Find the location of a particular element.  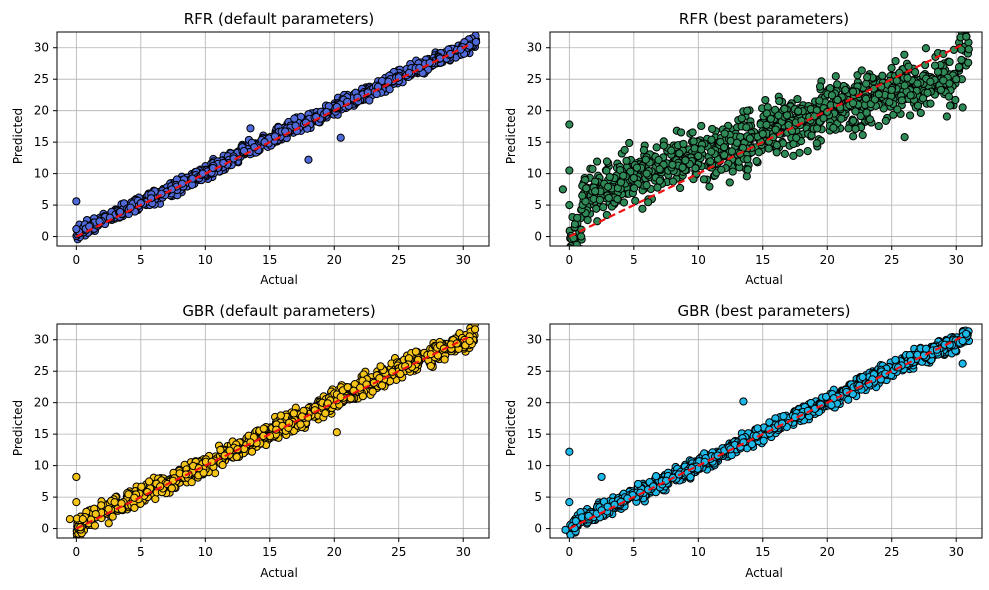

x-tick-label: 0 is located at coordinates (570, 260).